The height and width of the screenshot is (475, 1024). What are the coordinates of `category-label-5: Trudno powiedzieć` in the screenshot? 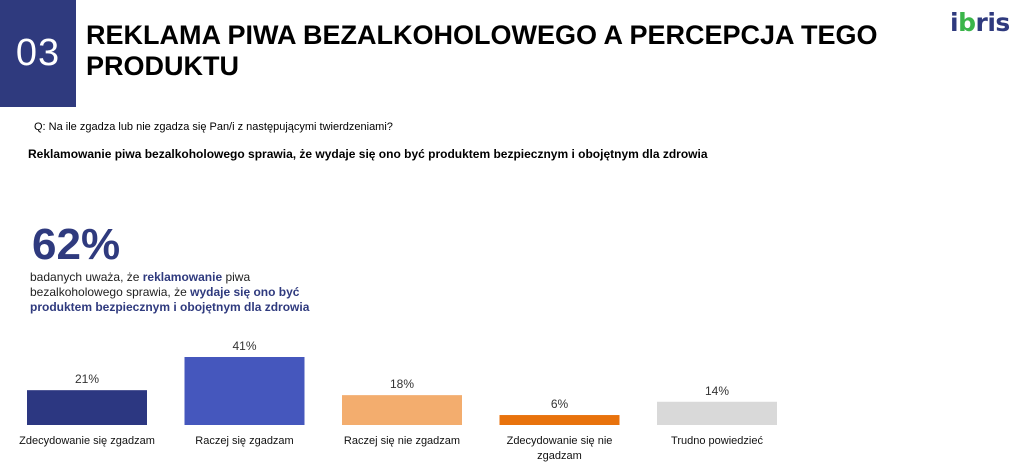 It's located at (717, 441).